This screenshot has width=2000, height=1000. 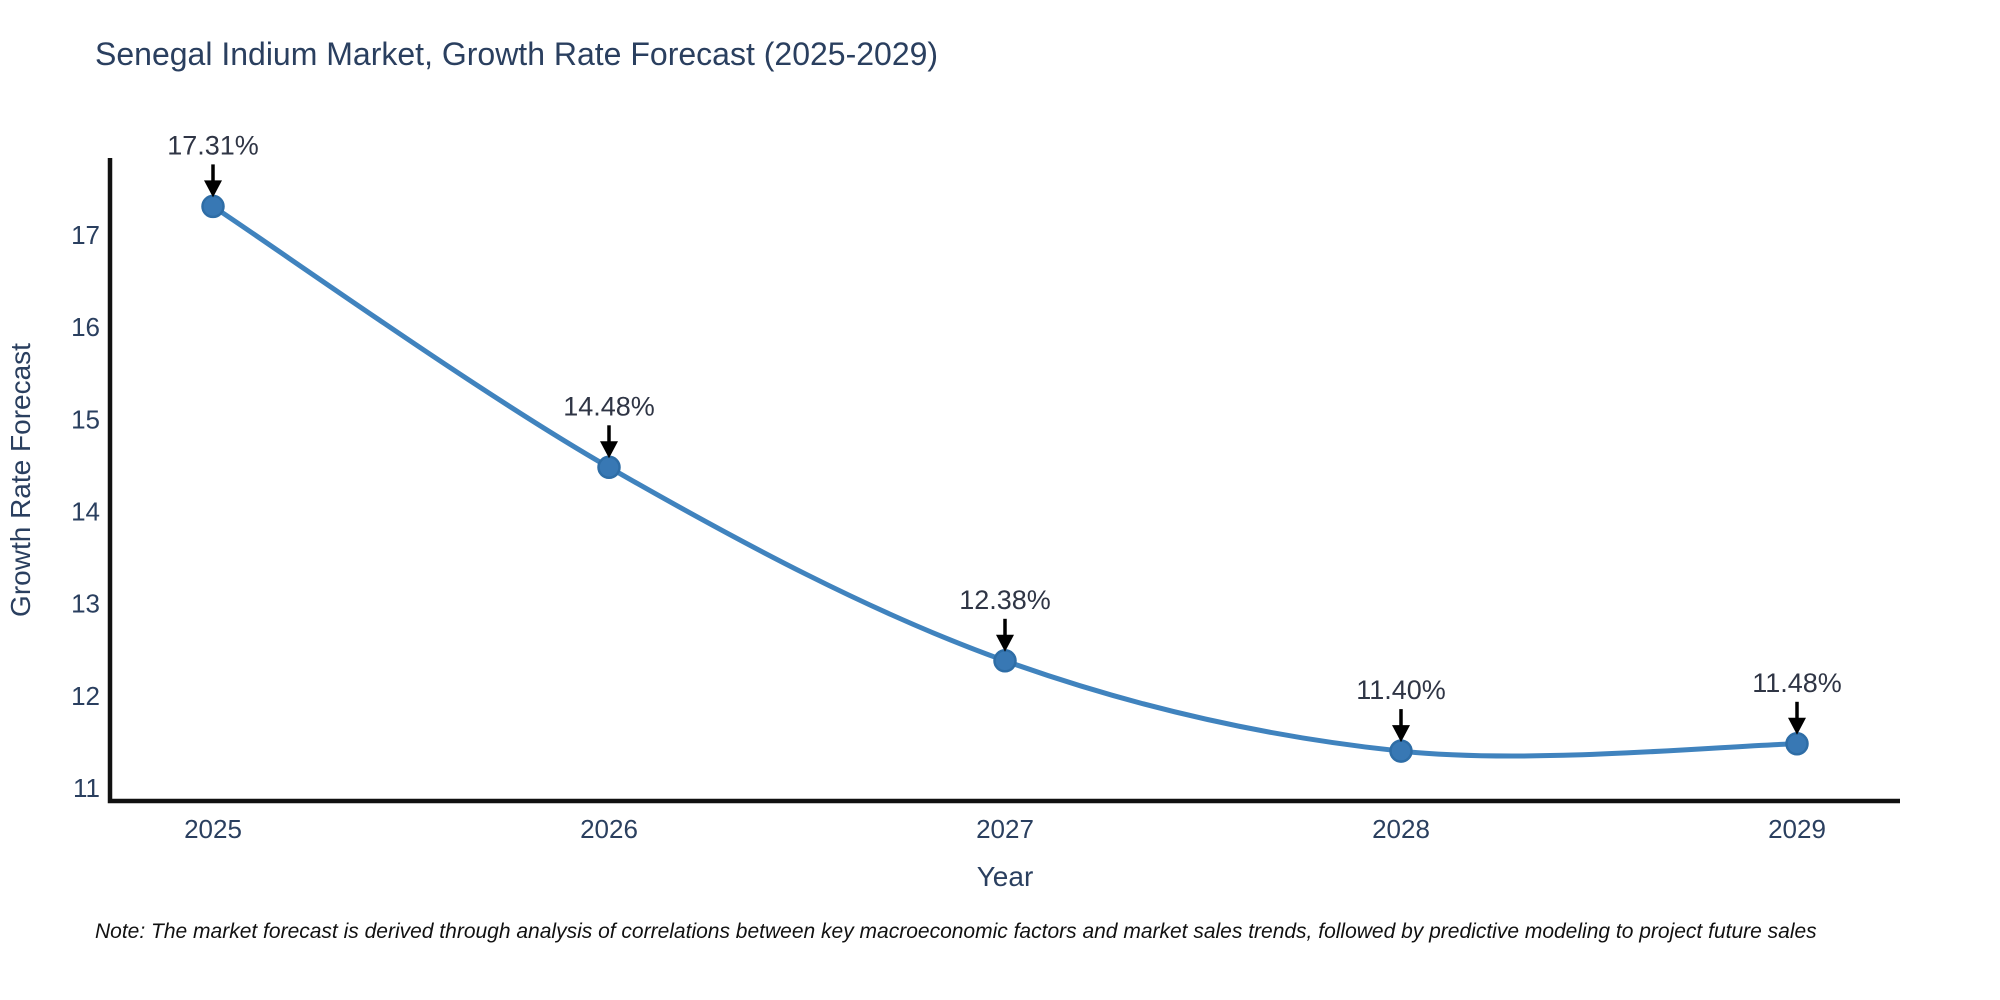 What do you see at coordinates (1797, 829) in the screenshot?
I see `x-tick-label: 2029` at bounding box center [1797, 829].